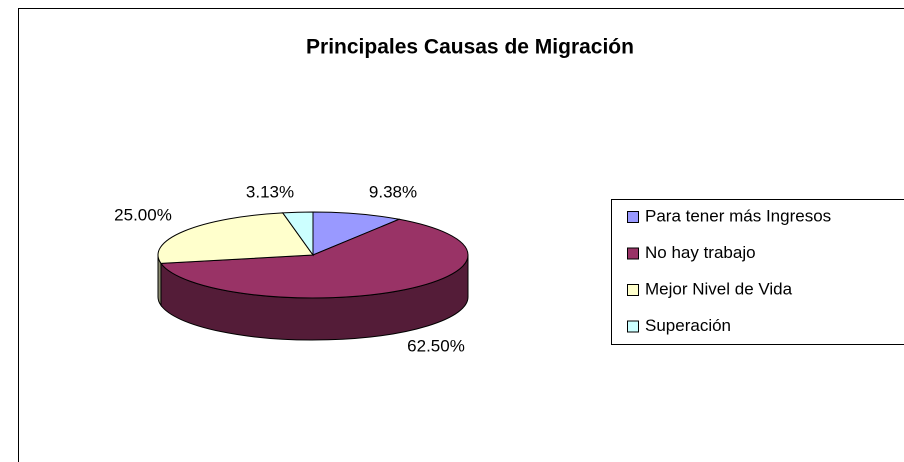 The height and width of the screenshot is (462, 904). I want to click on data-label: 3.13%, so click(270, 191).